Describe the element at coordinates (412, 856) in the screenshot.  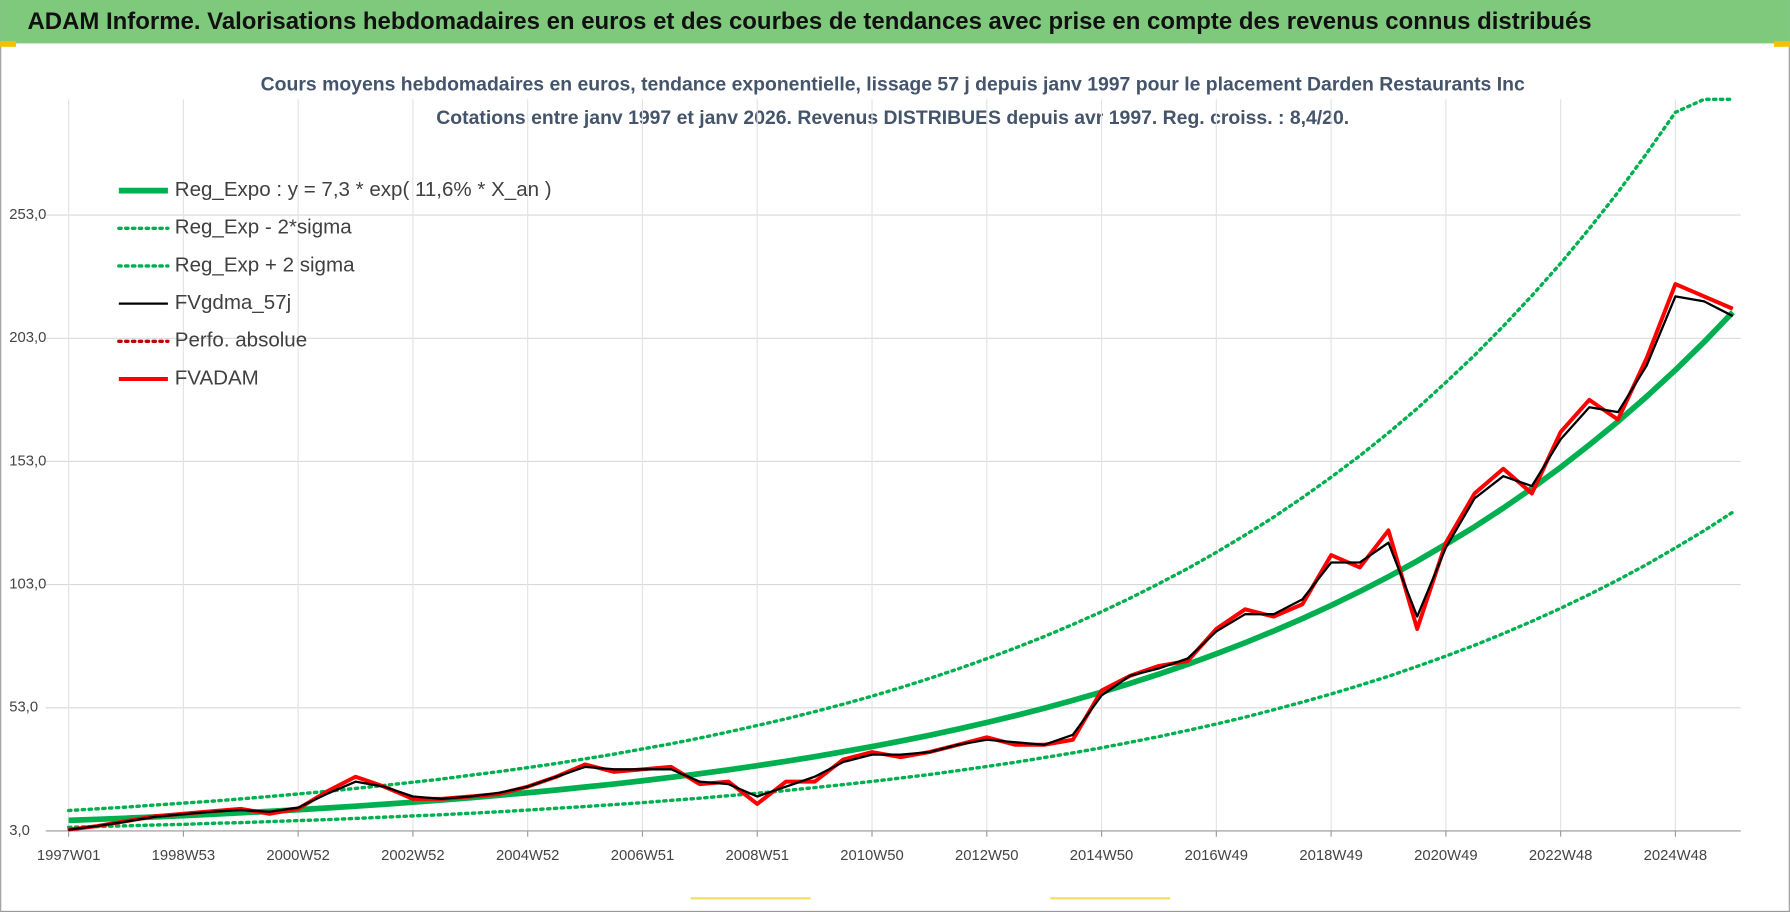
I see `x-tick-label: 2002W52` at that location.